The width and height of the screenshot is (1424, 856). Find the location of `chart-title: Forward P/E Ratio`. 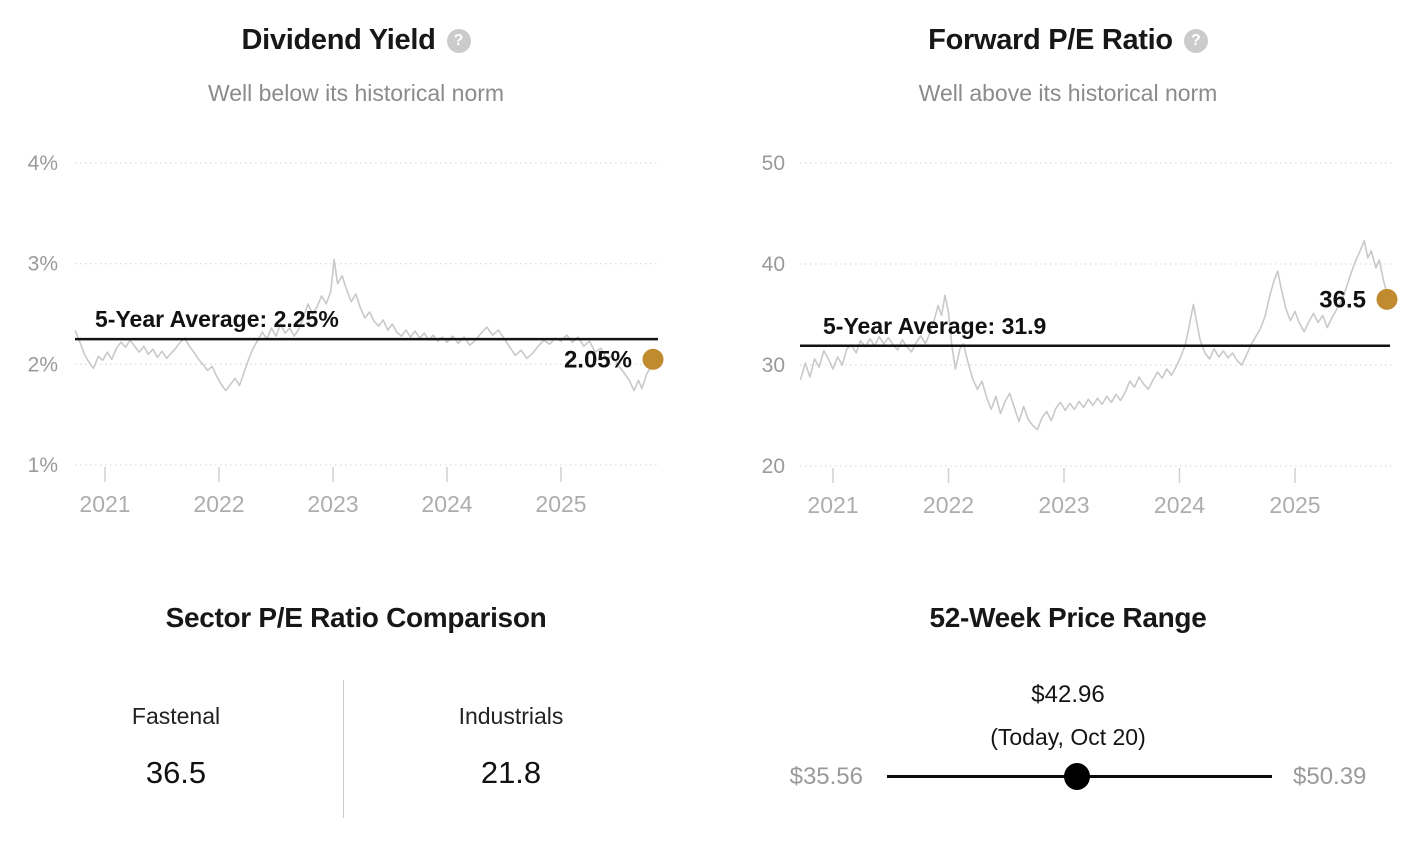

chart-title: Forward P/E Ratio is located at coordinates (1050, 40).